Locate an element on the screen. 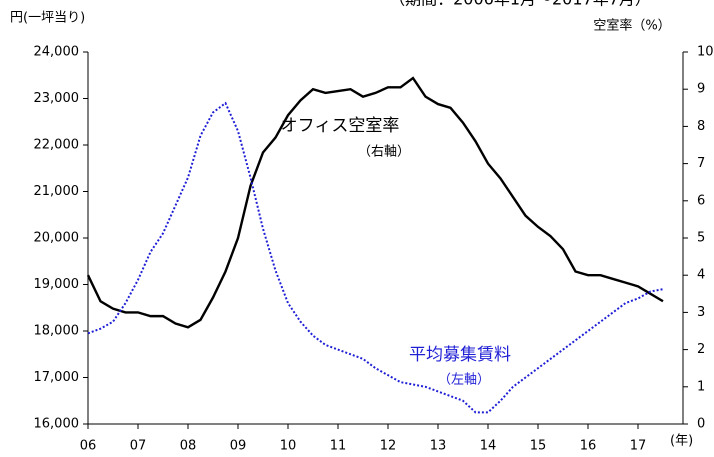 The height and width of the screenshot is (457, 714). x-tick-label: 13 is located at coordinates (438, 446).